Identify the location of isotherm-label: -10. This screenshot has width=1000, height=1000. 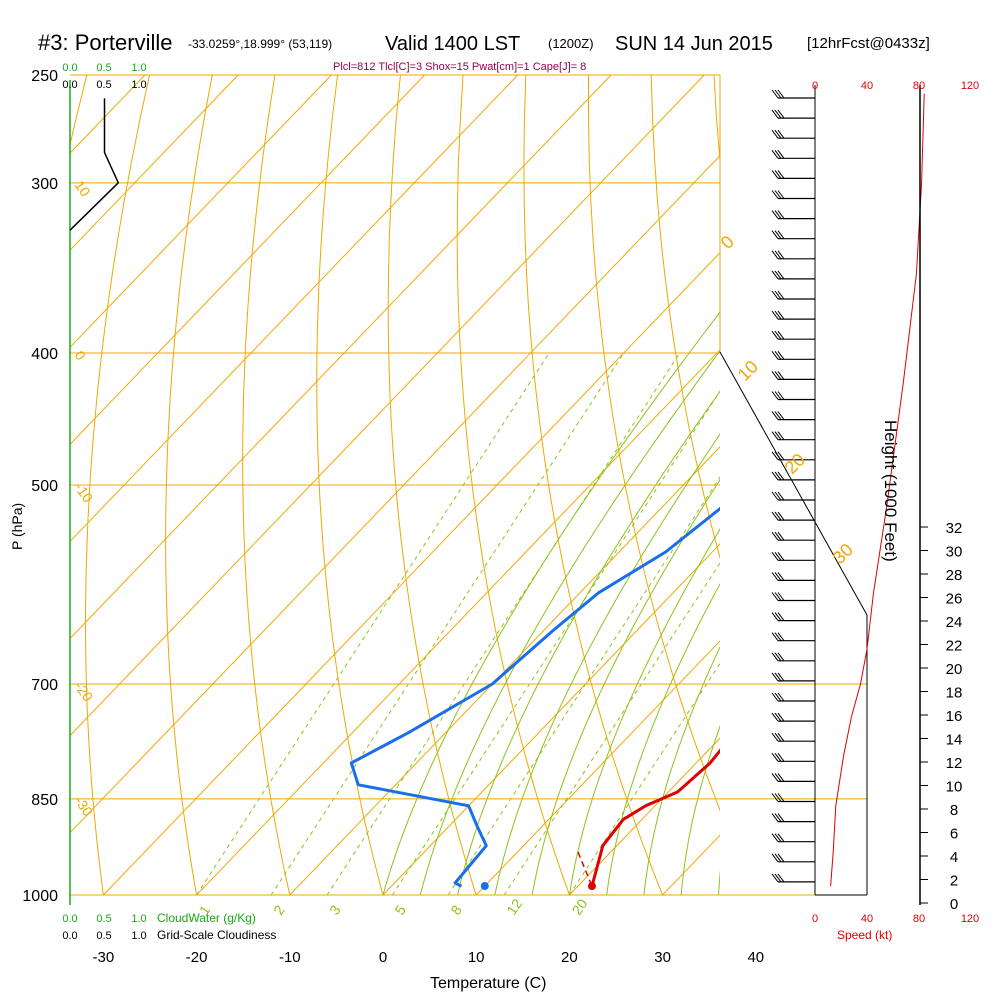
(84, 493).